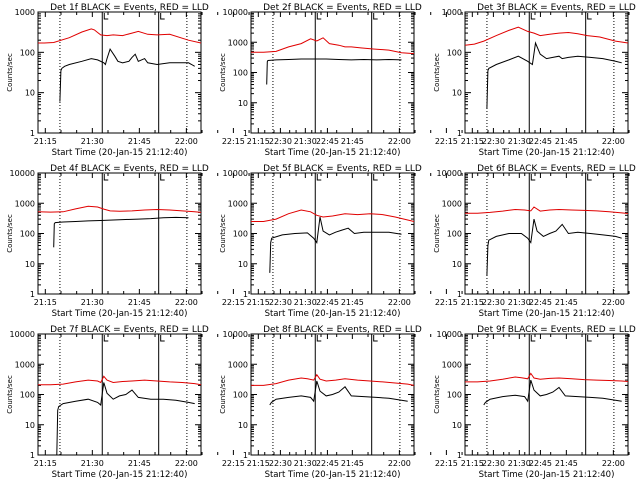  I want to click on chart-title: Det 9f BLACK = Events, RED = LLD, so click(556, 330).